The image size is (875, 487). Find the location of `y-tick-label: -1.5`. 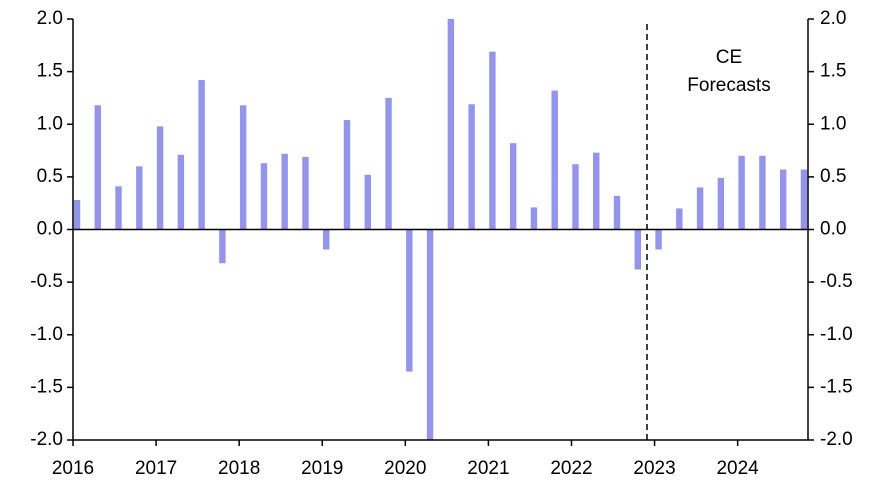

y-tick-label: -1.5 is located at coordinates (46, 386).